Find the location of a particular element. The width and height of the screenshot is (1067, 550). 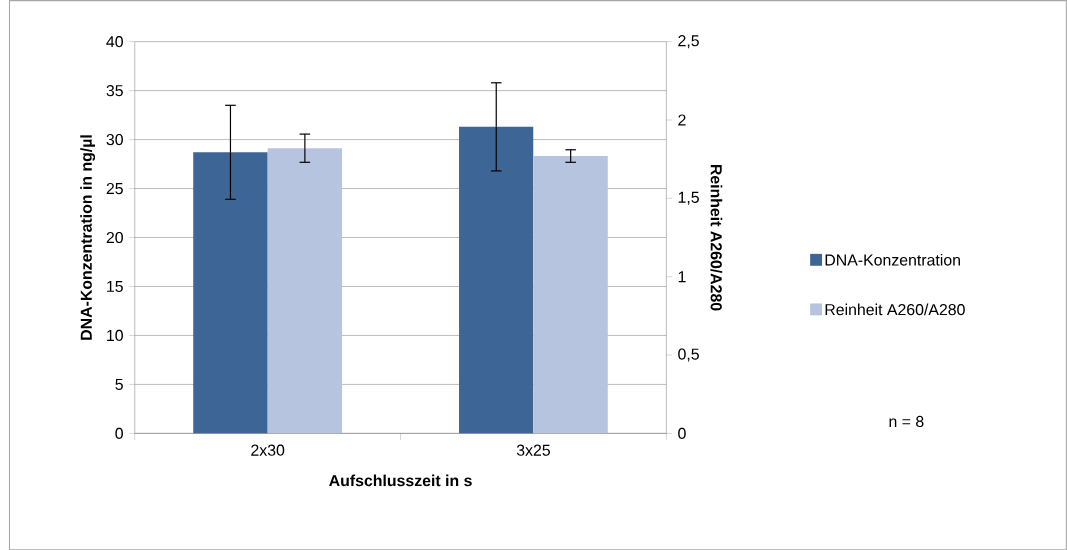

x-axis-title: Aufschlusszeit in s is located at coordinates (400, 480).